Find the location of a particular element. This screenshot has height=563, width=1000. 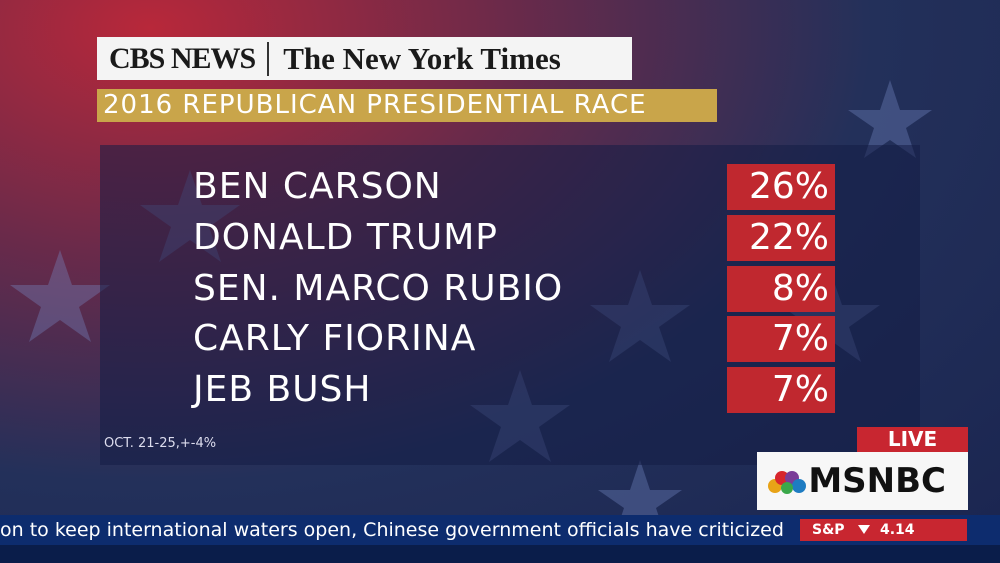

candidate-name: BEN CARSON is located at coordinates (317, 186).